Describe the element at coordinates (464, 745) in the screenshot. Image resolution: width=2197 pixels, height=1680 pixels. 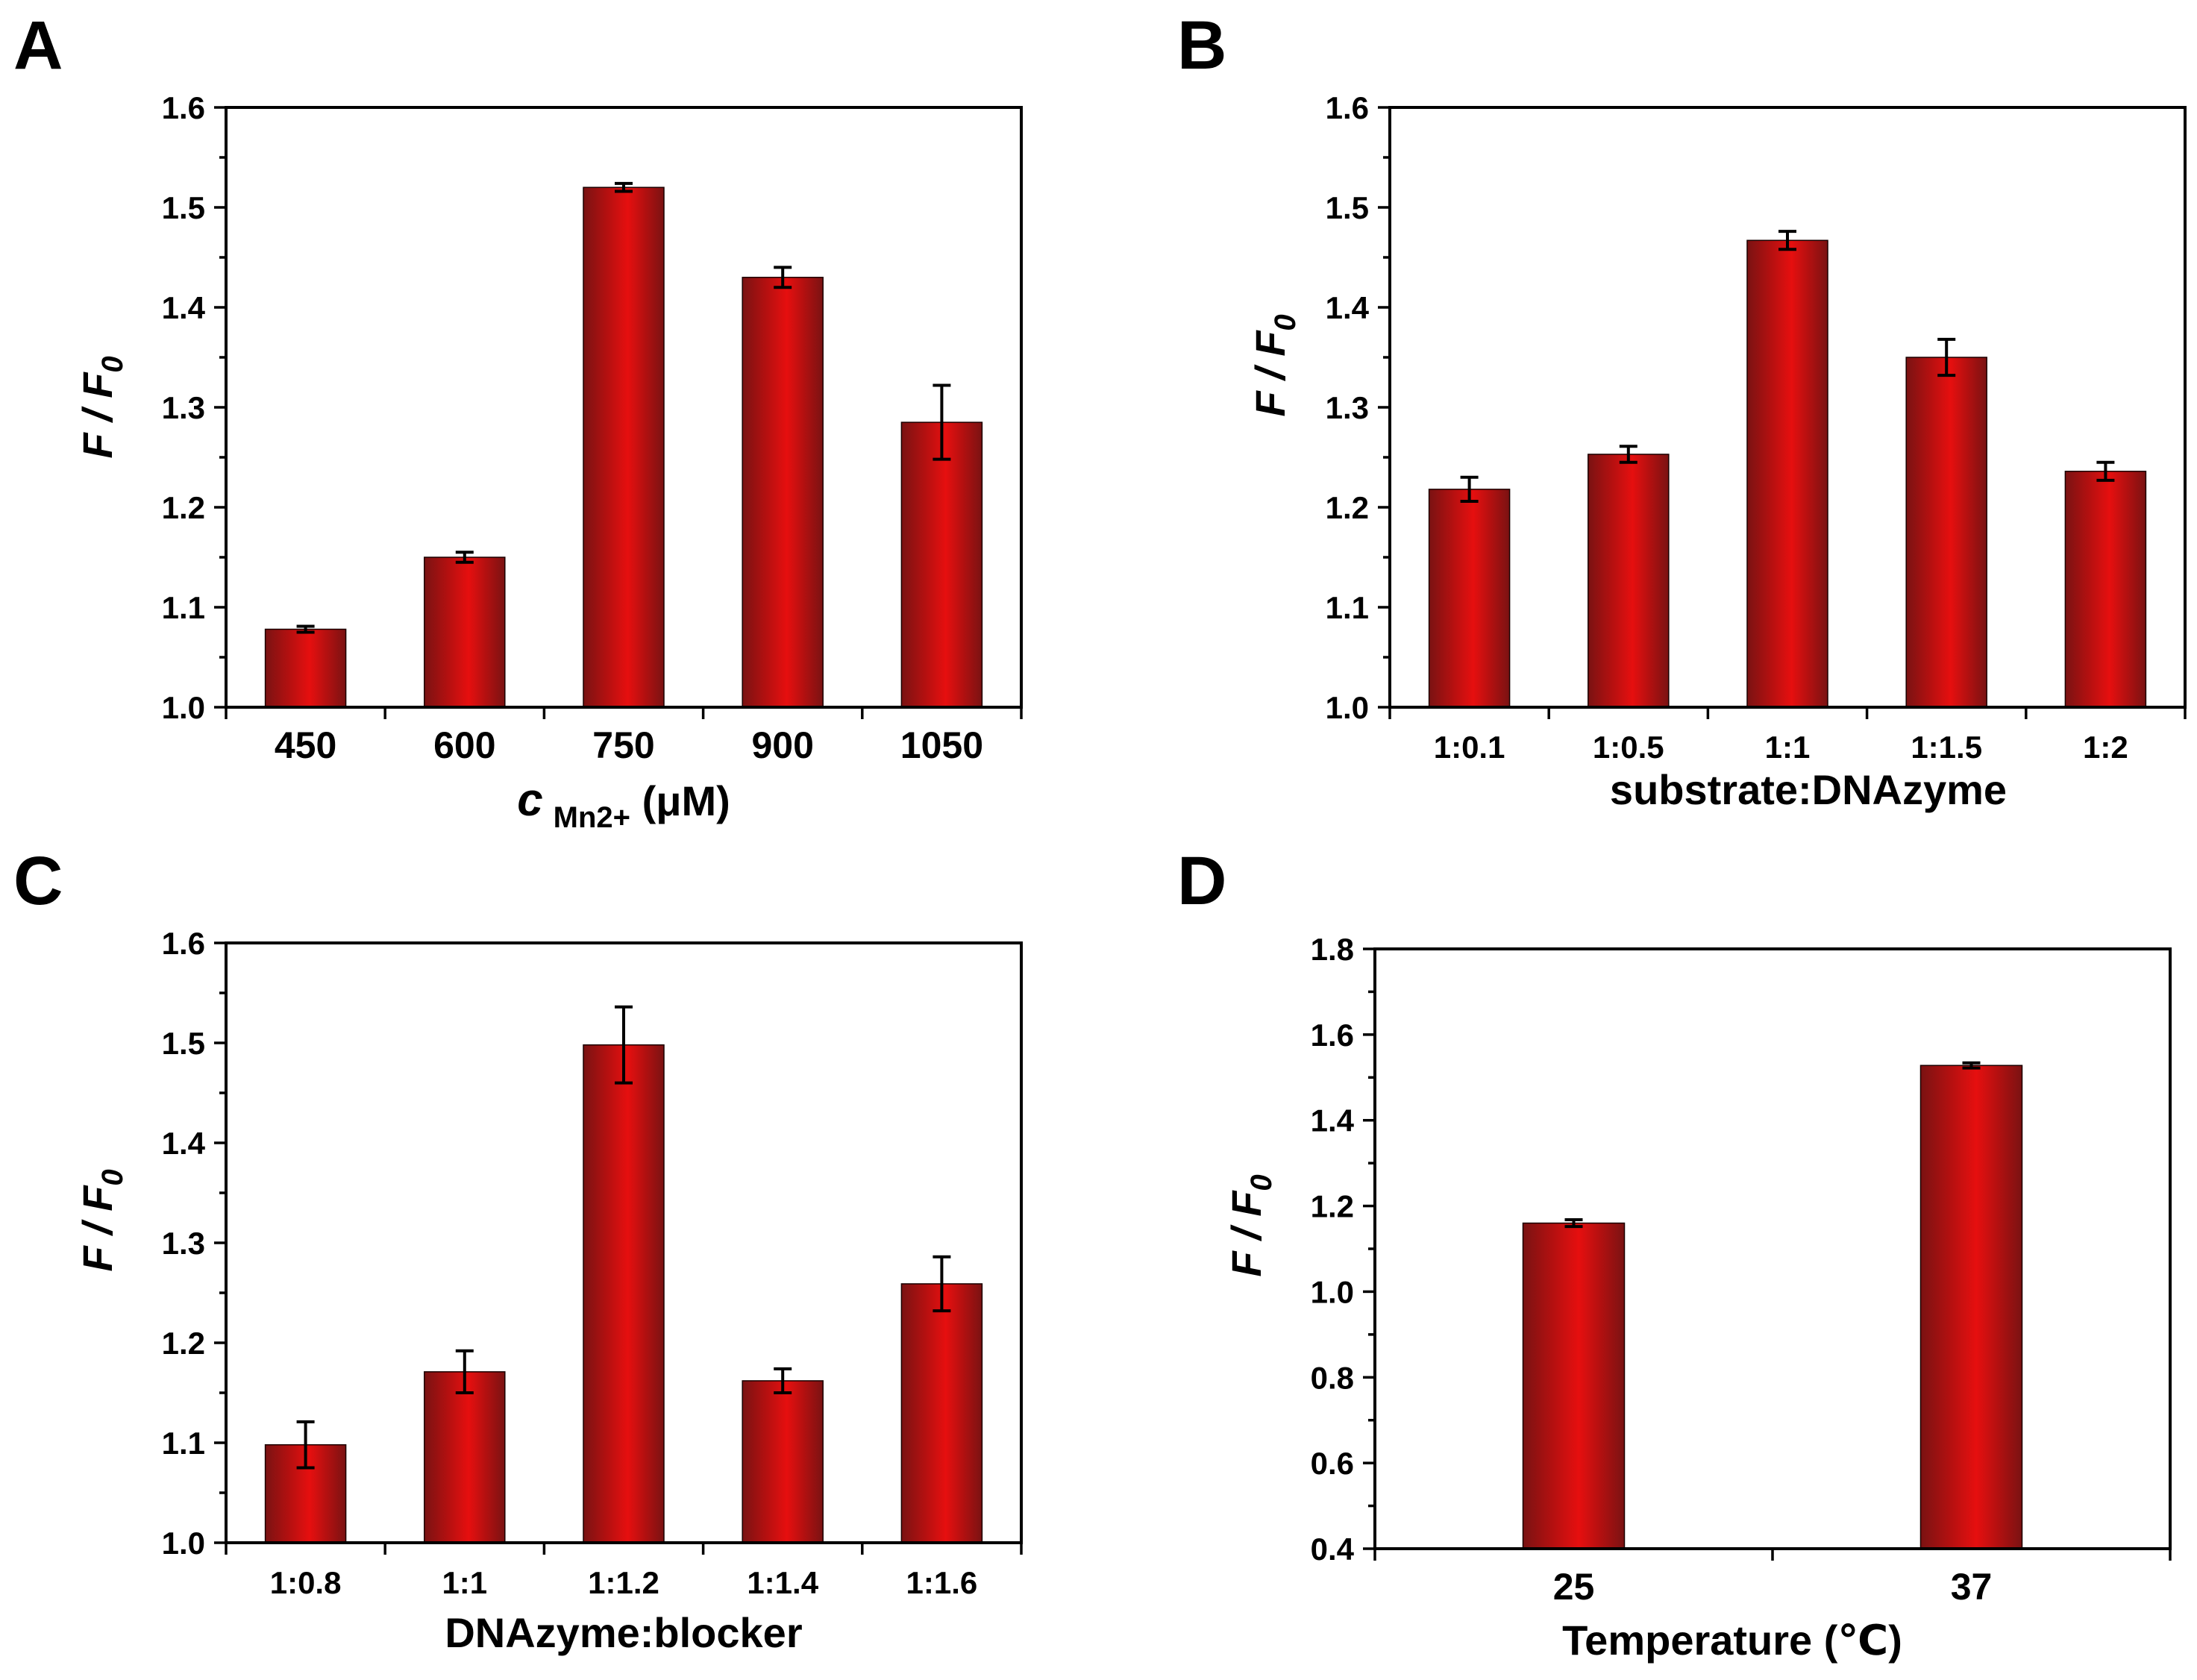
I see `x-tick-label: 600` at that location.